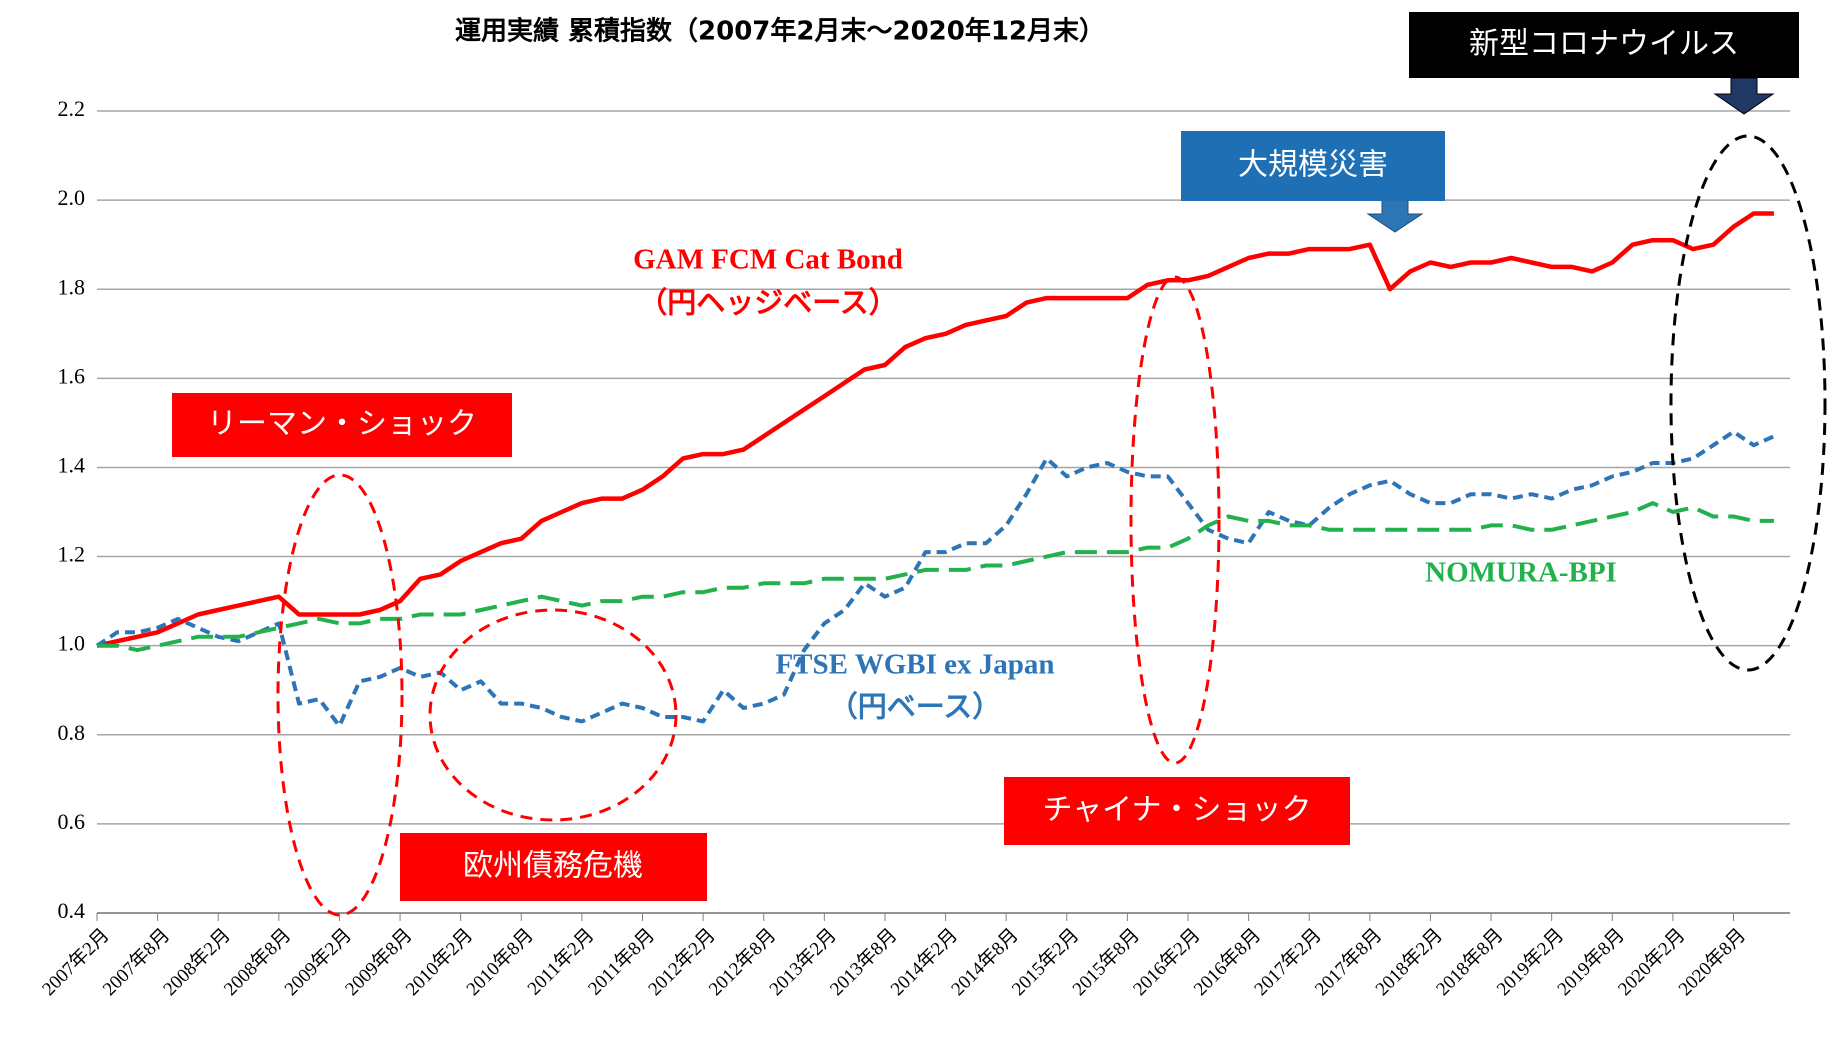 This screenshot has width=1831, height=1043. Describe the element at coordinates (914, 665) in the screenshot. I see `series-label: FTSE WGBI ex Japan` at that location.